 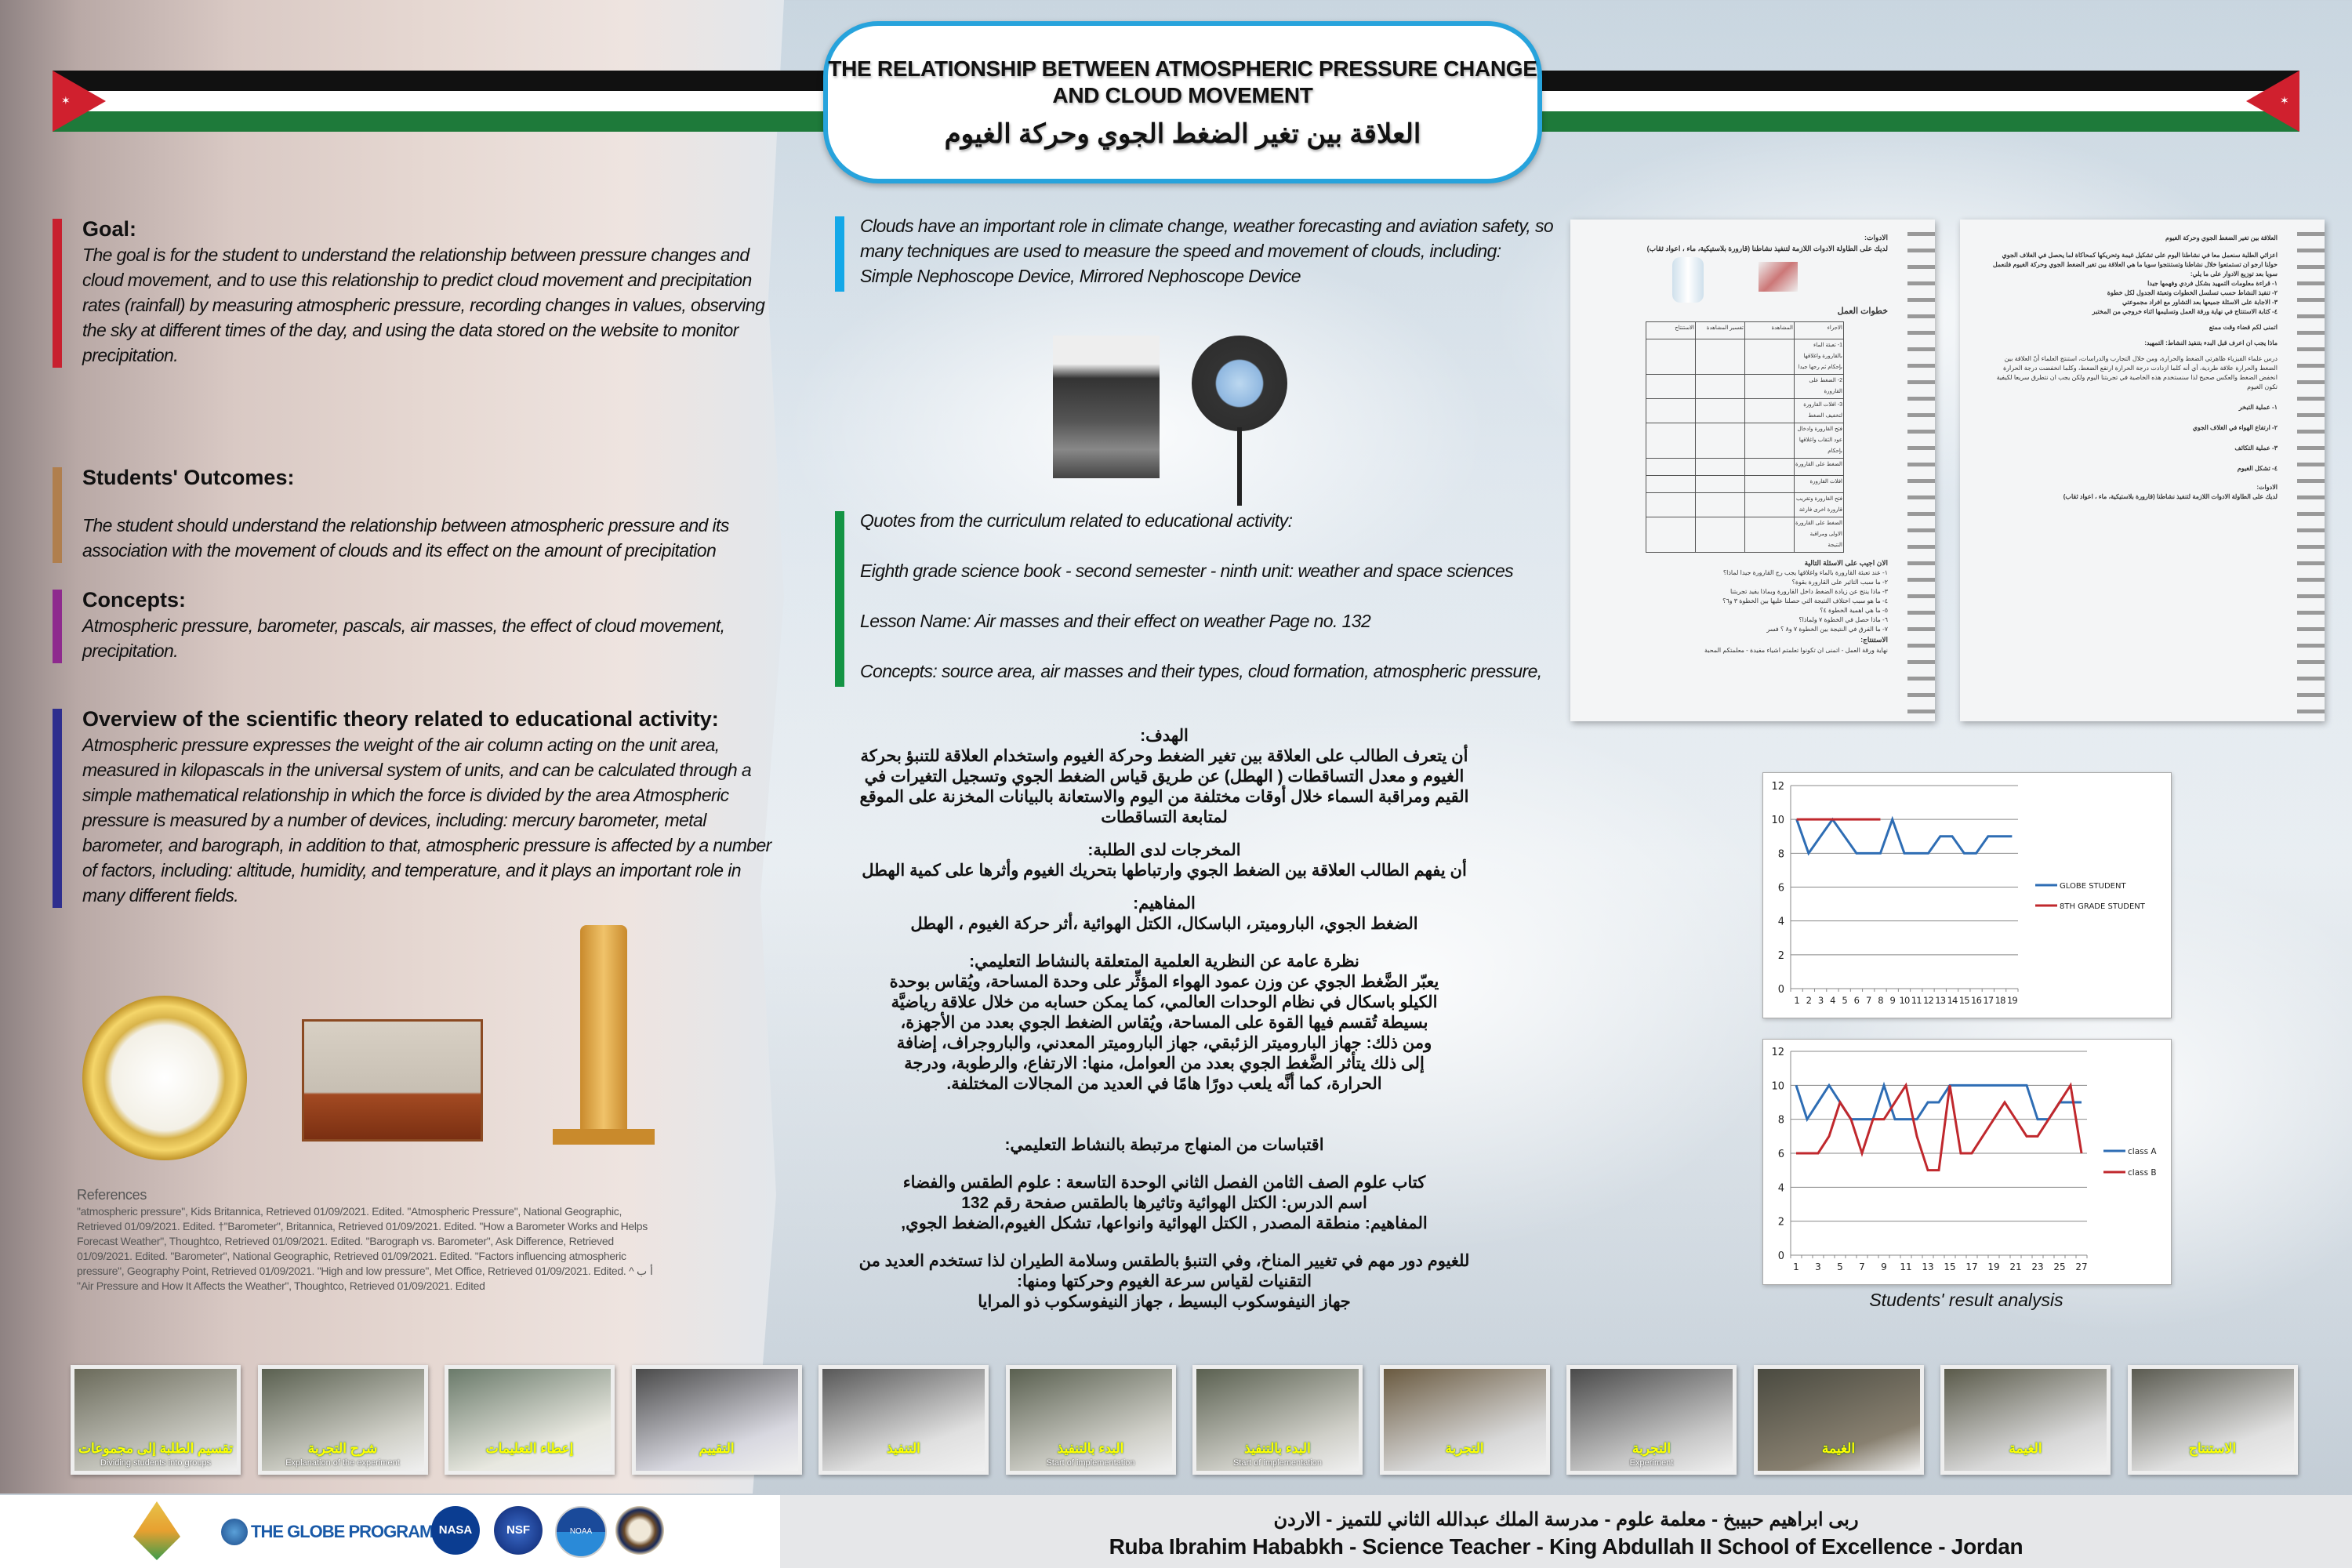 What do you see at coordinates (342, 1531) in the screenshot?
I see `globe-program-logo: THE GLOBE PROGRAM` at bounding box center [342, 1531].